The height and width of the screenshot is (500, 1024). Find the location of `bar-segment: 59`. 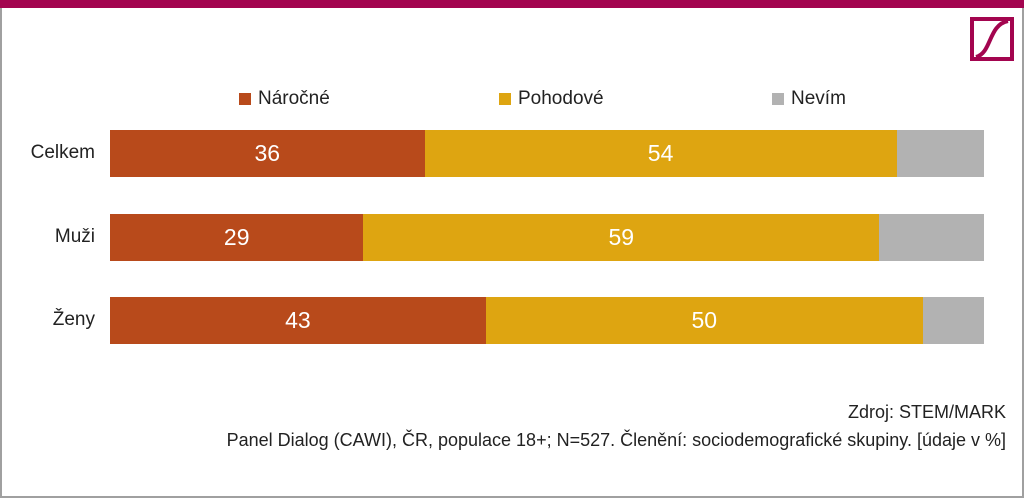

bar-segment: 59 is located at coordinates (621, 237).